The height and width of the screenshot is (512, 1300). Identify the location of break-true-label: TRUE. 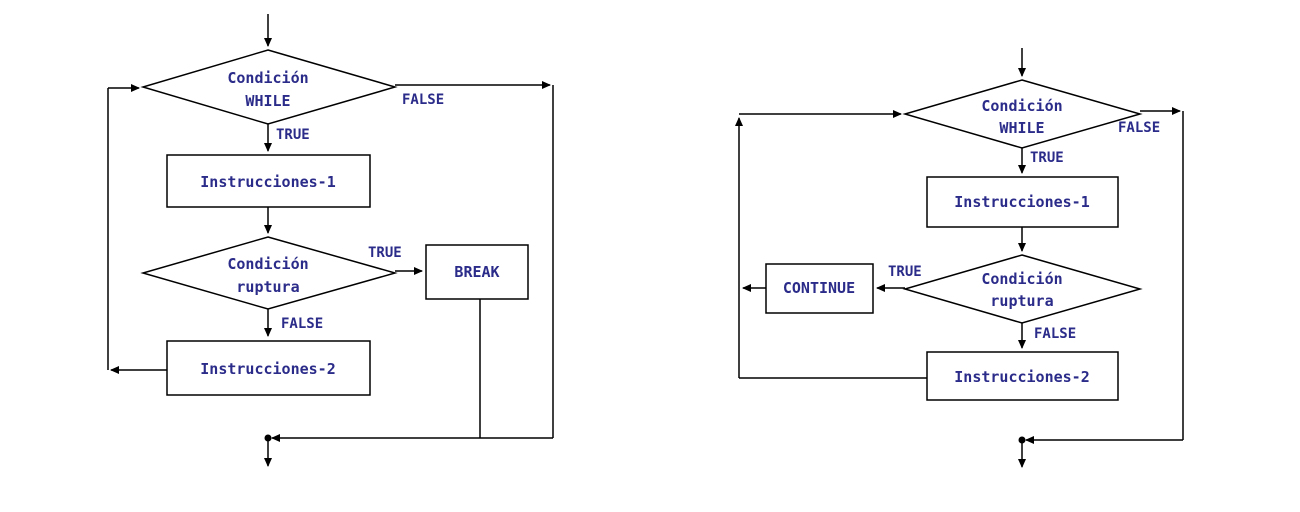
(385, 253).